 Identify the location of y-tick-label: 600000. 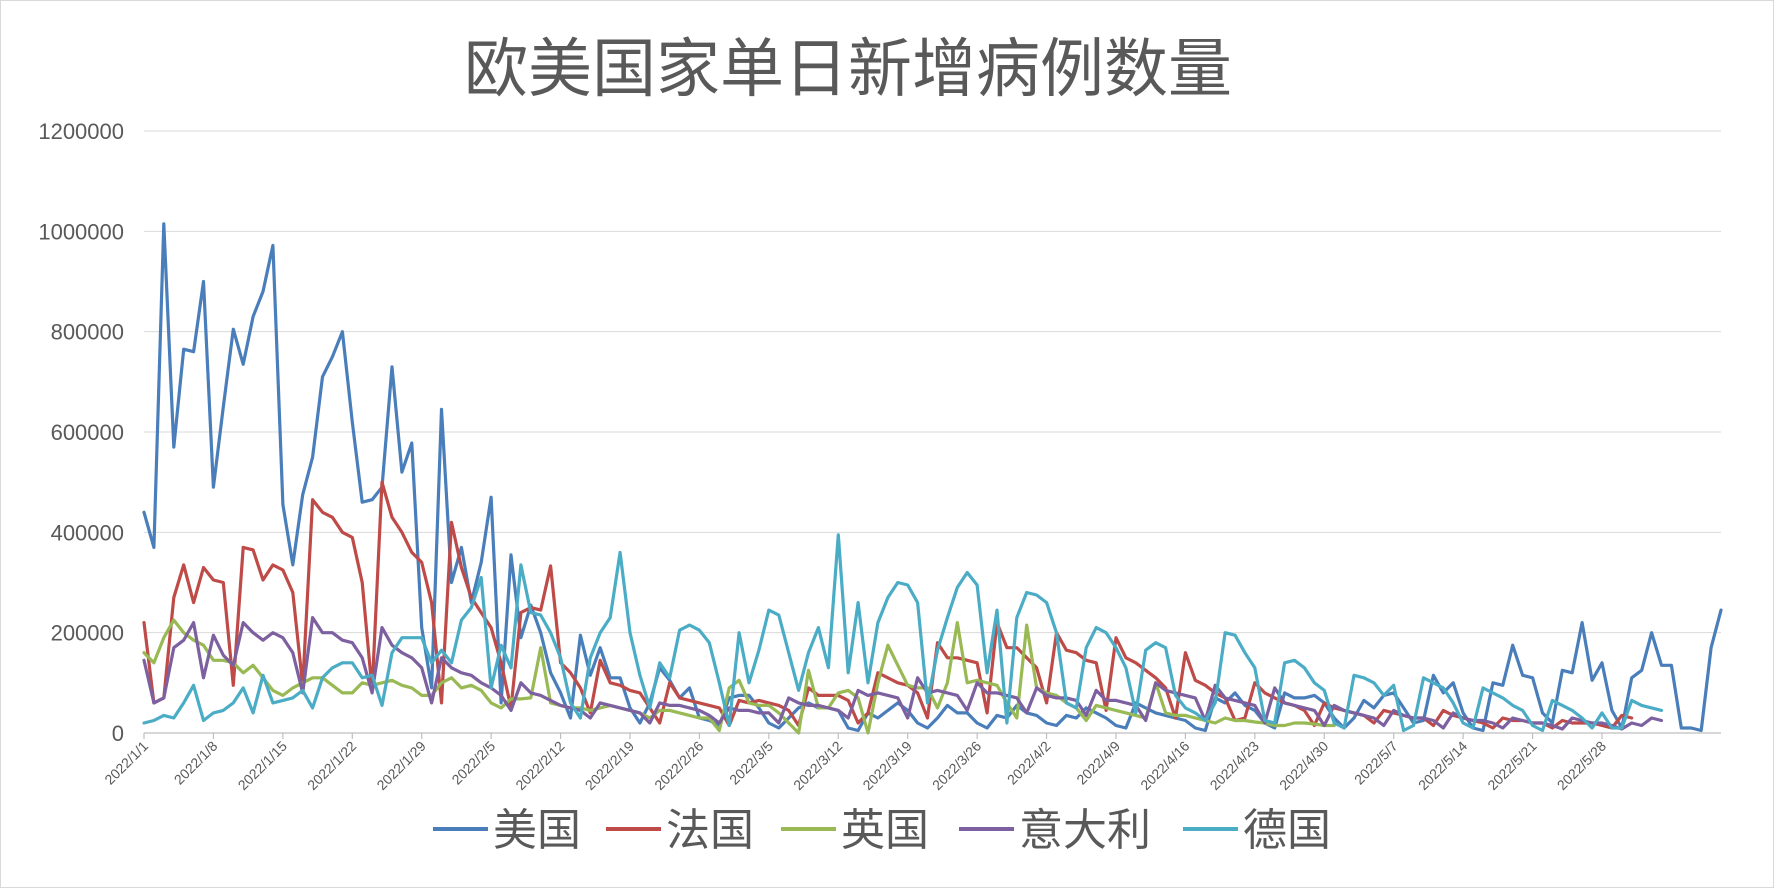
(87, 432).